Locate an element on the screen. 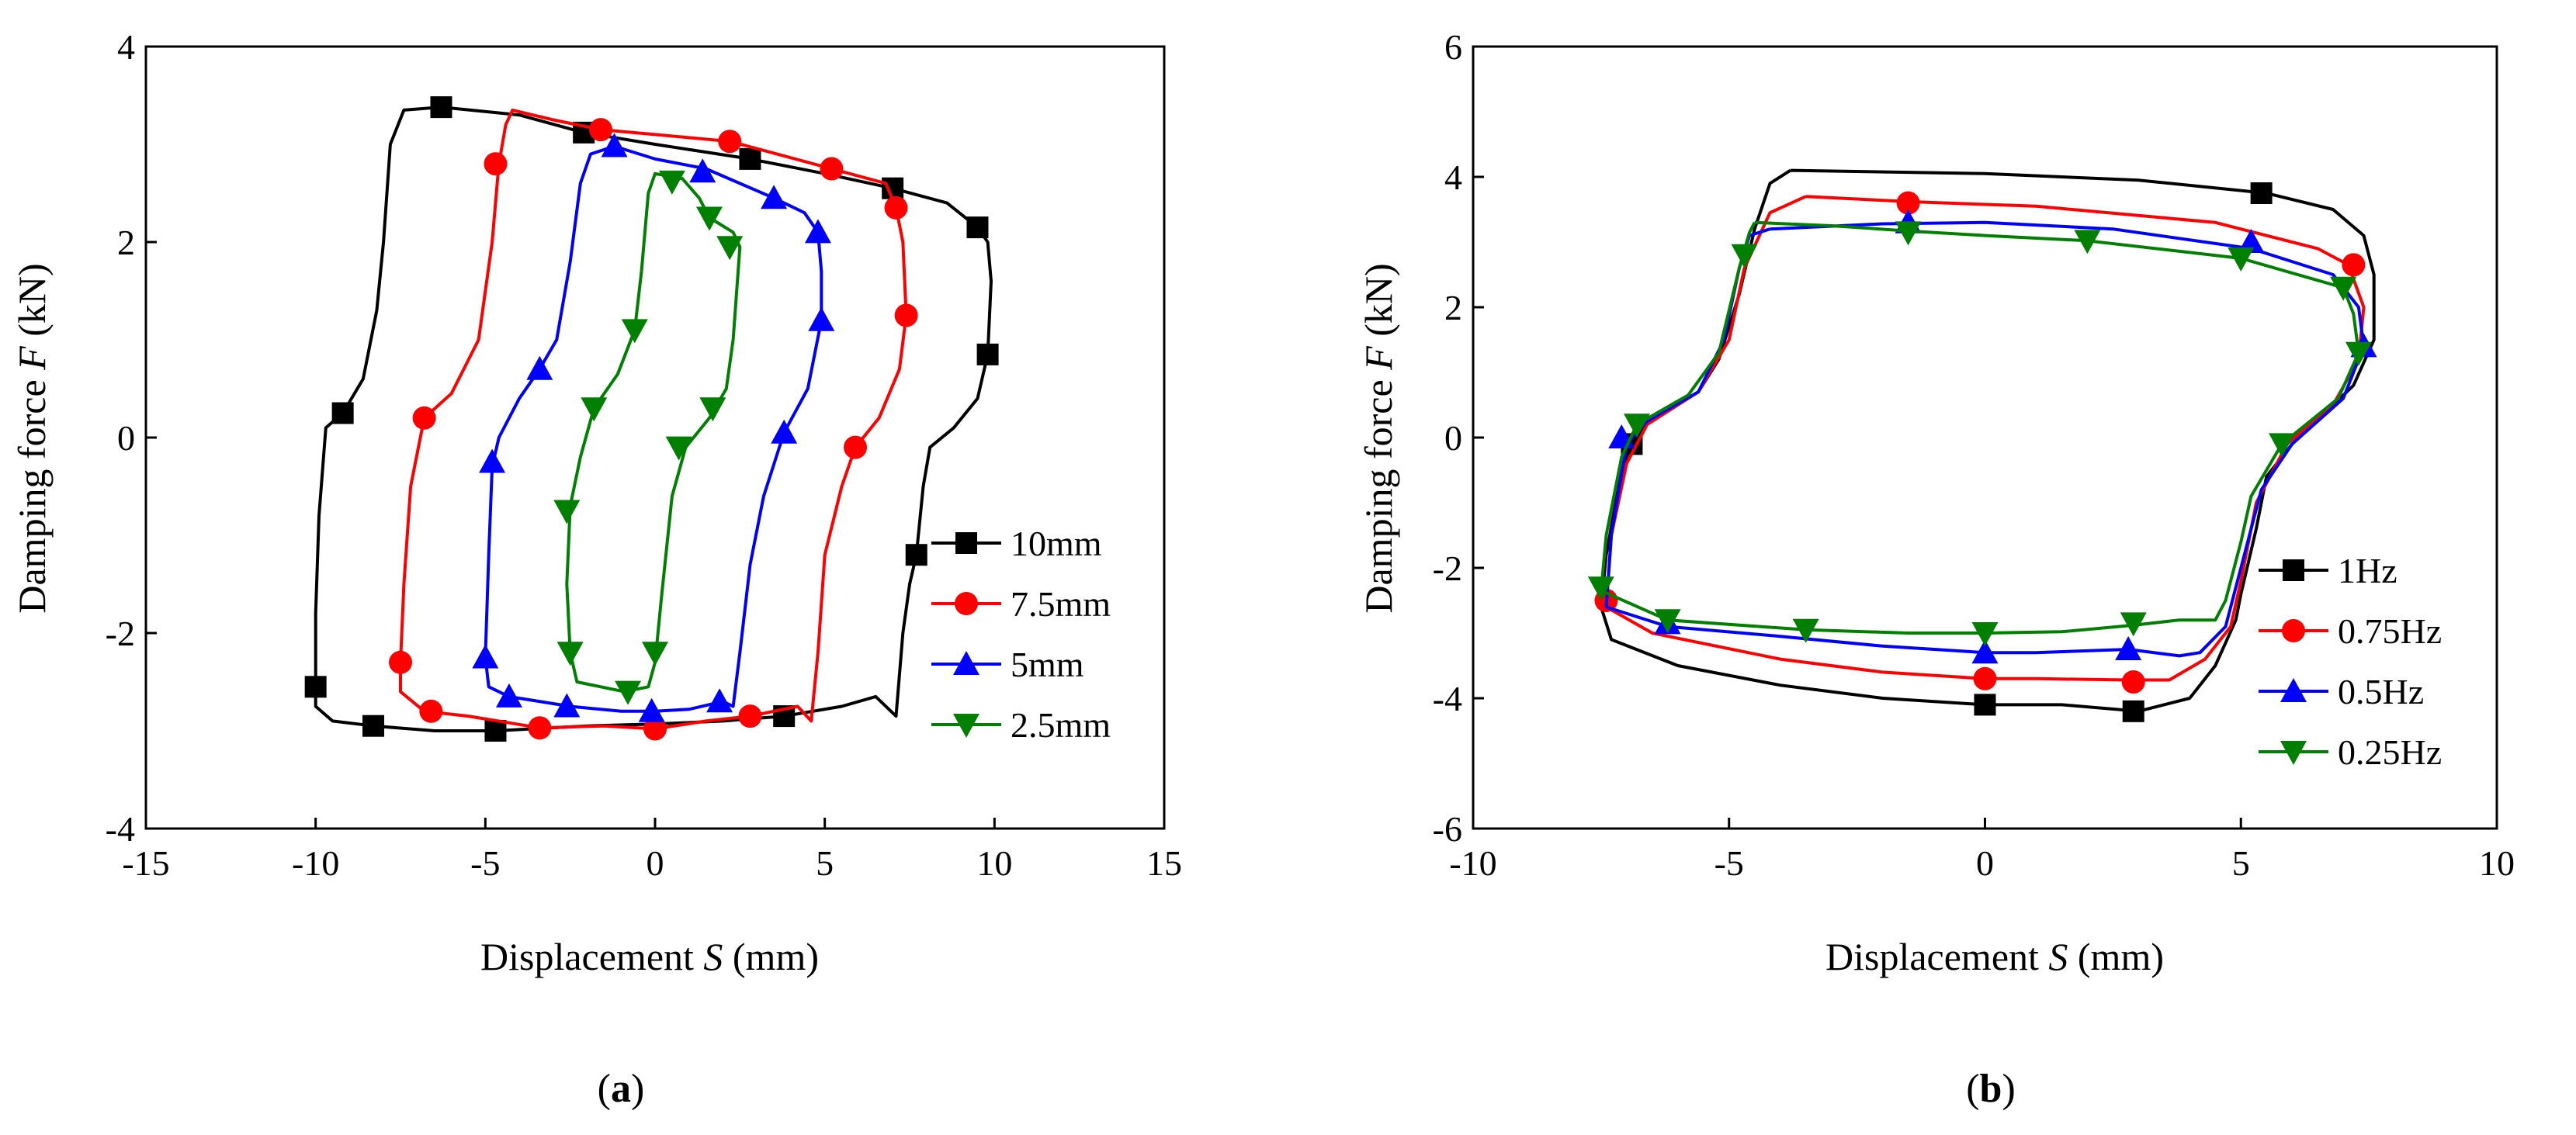 The image size is (2576, 1135). series-line-2-5mm is located at coordinates (653, 433).